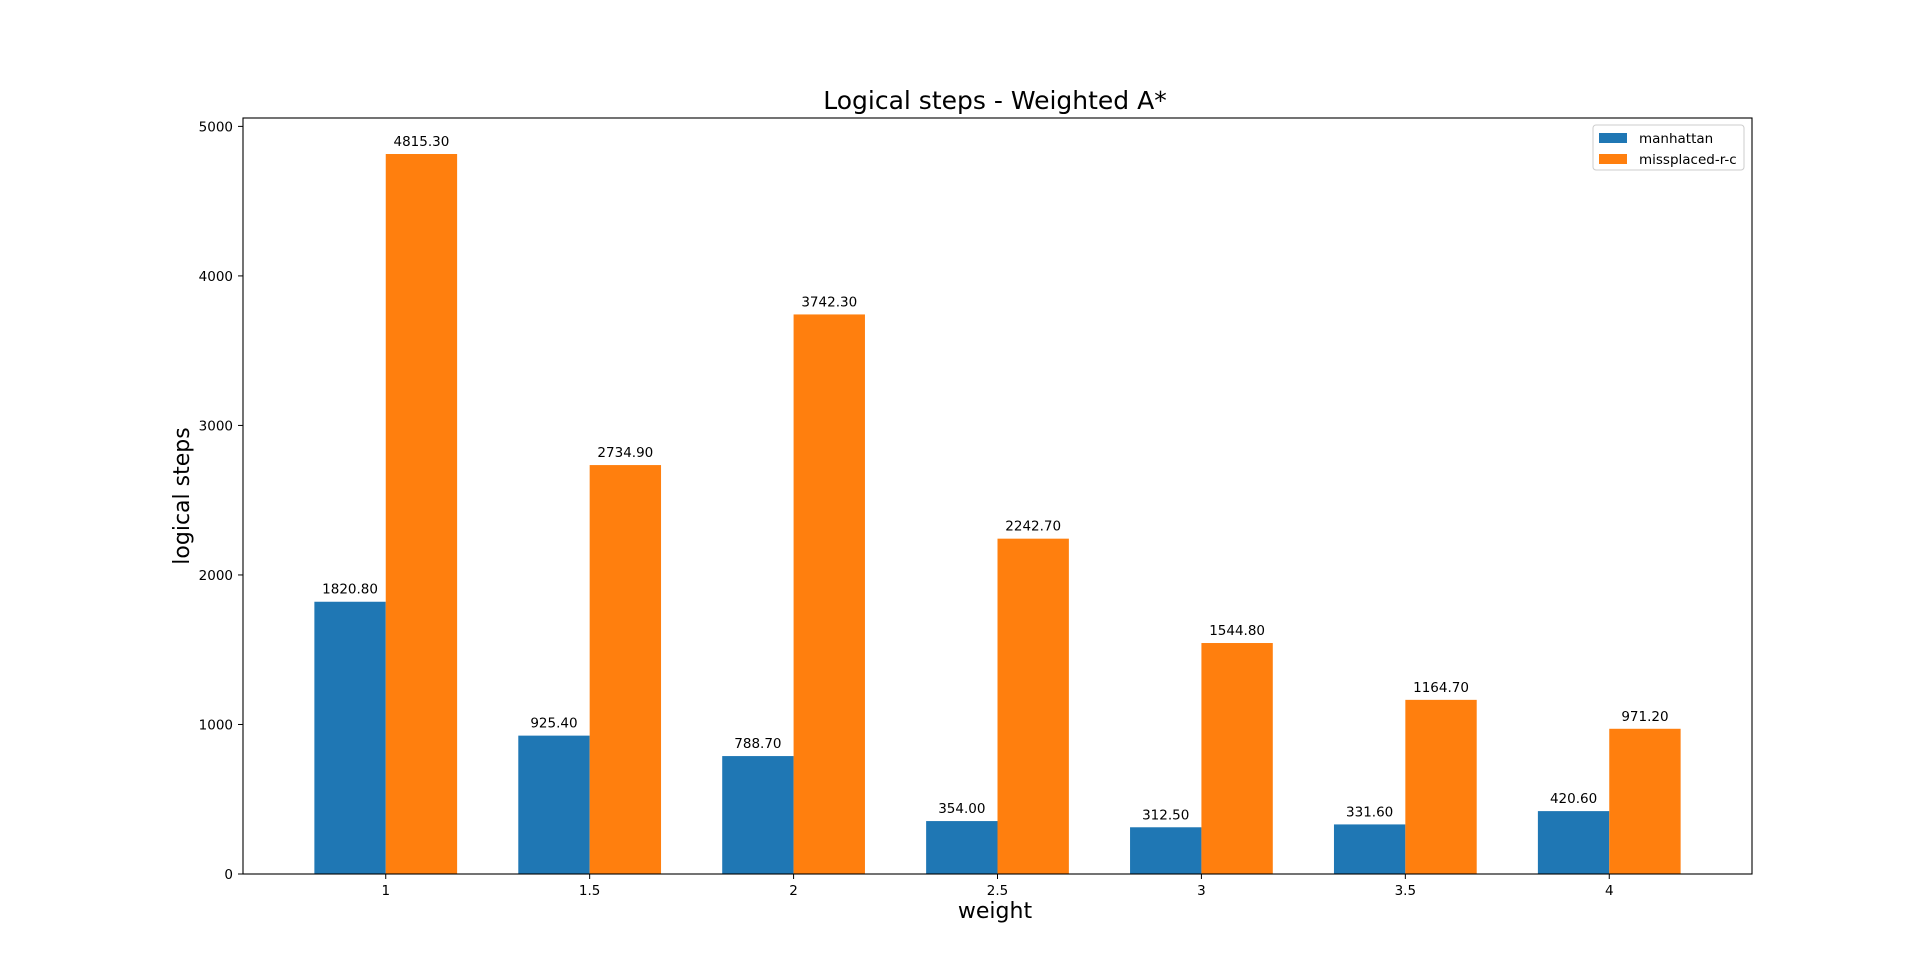 The image size is (1920, 971). I want to click on x-tick-label-4: 3, so click(1201, 891).